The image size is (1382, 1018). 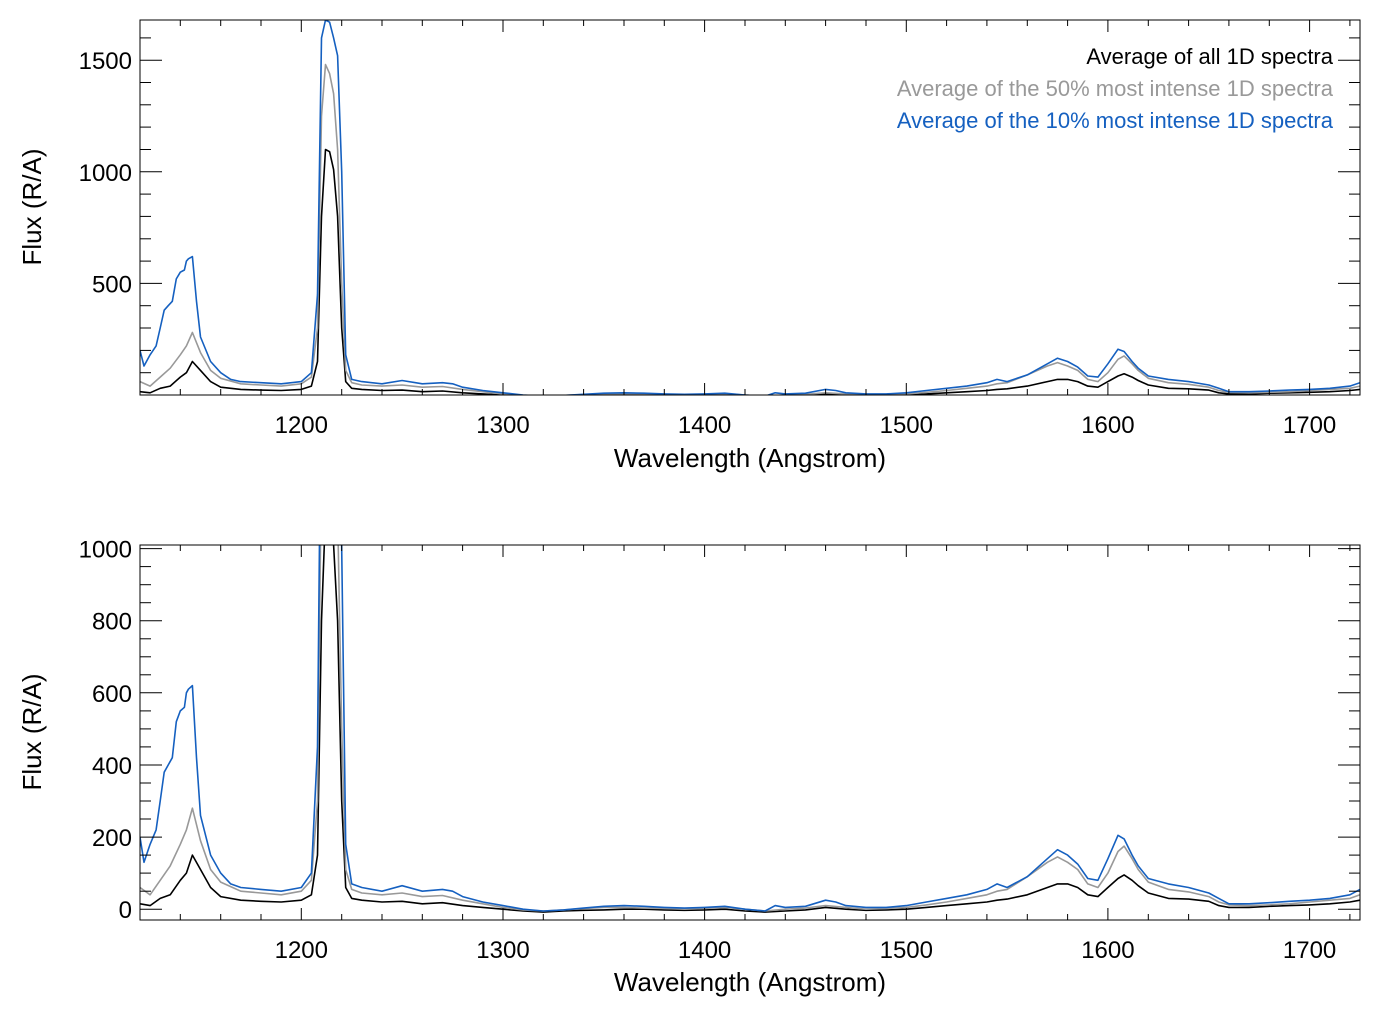 I want to click on top-x-tick-label: 1500, so click(x=906, y=425).